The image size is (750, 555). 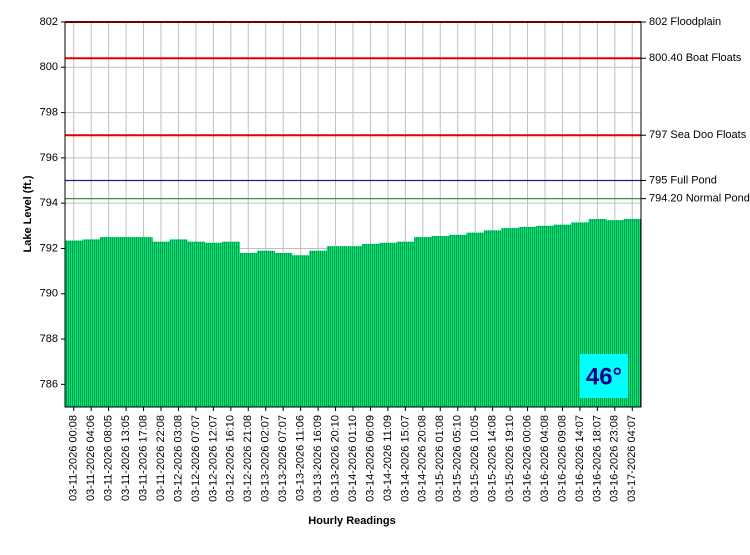 I want to click on x-tick-label: 03-16-2026 14:07, so click(x=580, y=458).